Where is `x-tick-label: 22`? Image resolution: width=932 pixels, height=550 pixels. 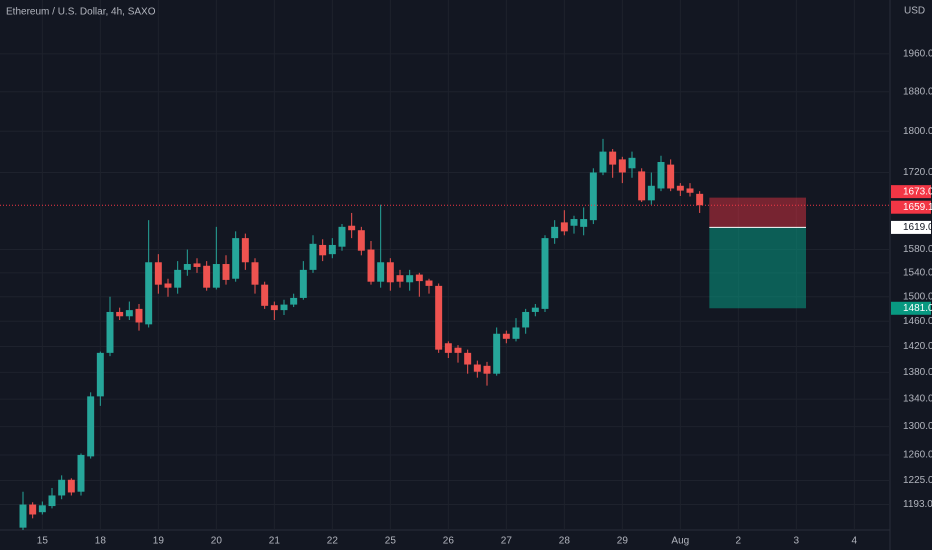 x-tick-label: 22 is located at coordinates (333, 541).